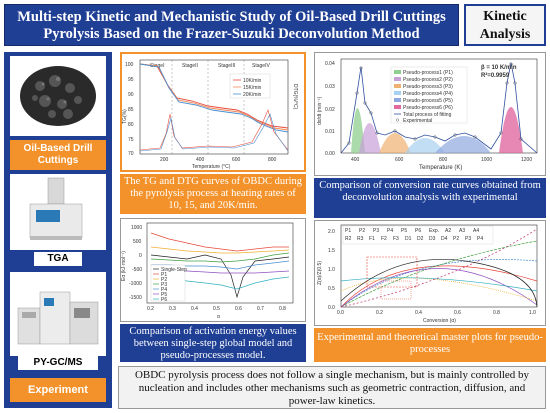  Describe the element at coordinates (428, 101) in the screenshot. I see `deconv-legend-p5: Pseudo-process5 (P5)` at that location.